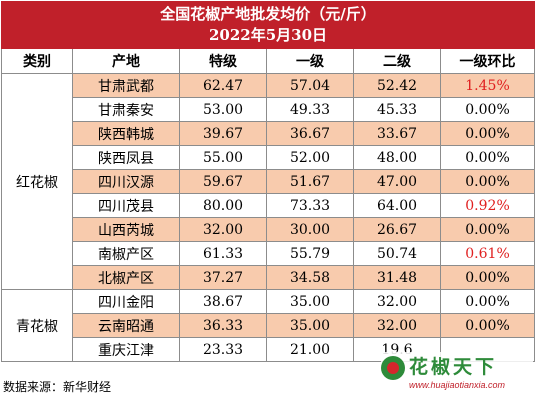 The image size is (537, 401). What do you see at coordinates (397, 109) in the screenshot?
I see `second-price-cell: 45.33` at bounding box center [397, 109].